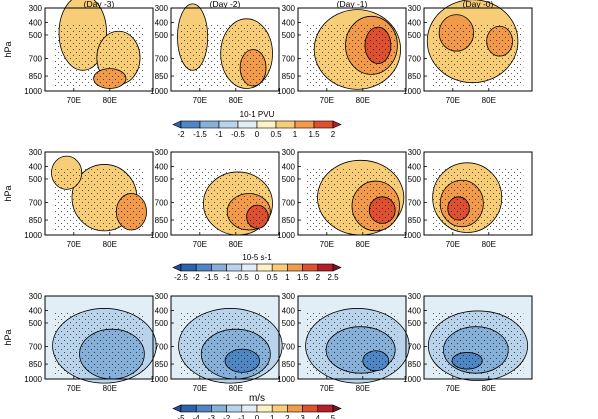 This screenshot has height=419, width=598. I want to click on column-title: (Day -0), so click(478, 4).